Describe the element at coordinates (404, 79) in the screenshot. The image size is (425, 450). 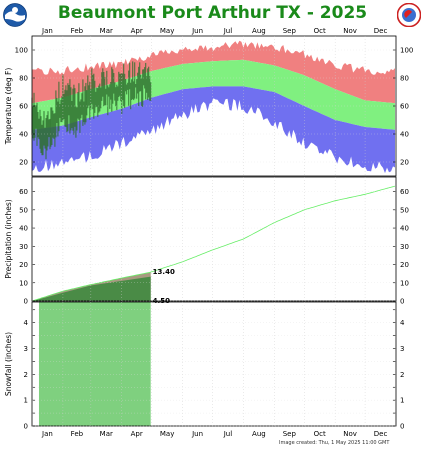
I see `y-tick-label-right: 80` at that location.